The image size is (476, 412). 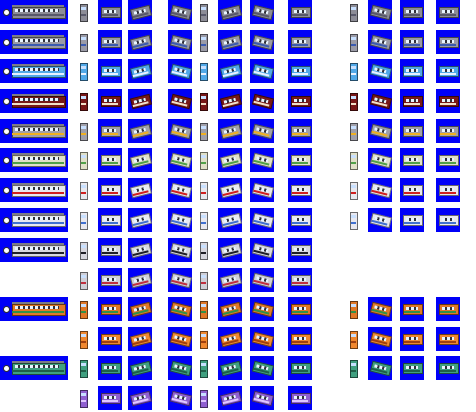 I want to click on side-view-sprite, so click(x=34, y=131).